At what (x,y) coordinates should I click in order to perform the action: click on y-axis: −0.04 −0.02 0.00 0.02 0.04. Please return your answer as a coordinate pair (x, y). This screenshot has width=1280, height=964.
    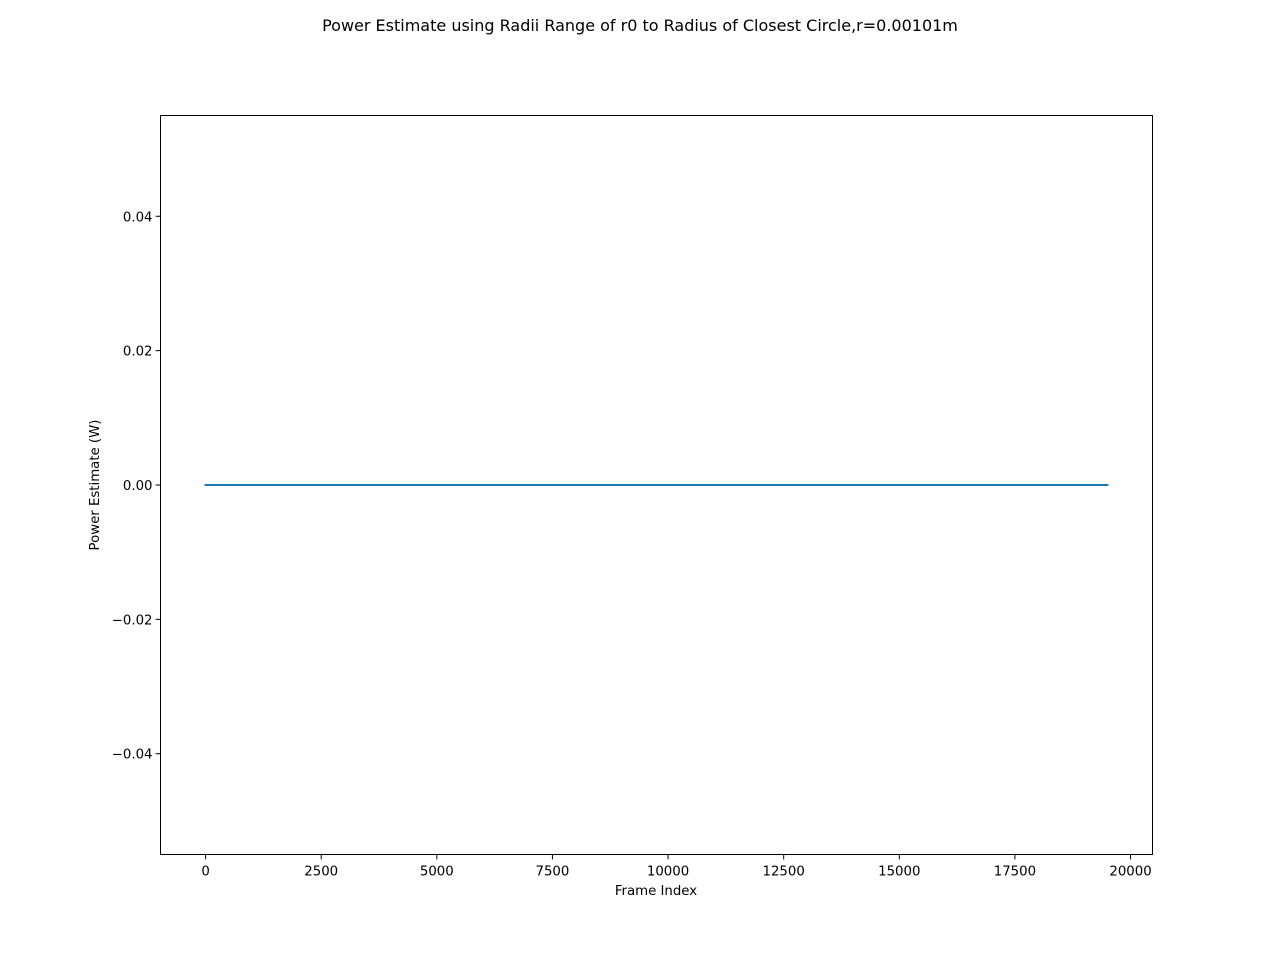
    Looking at the image, I should click on (136, 486).